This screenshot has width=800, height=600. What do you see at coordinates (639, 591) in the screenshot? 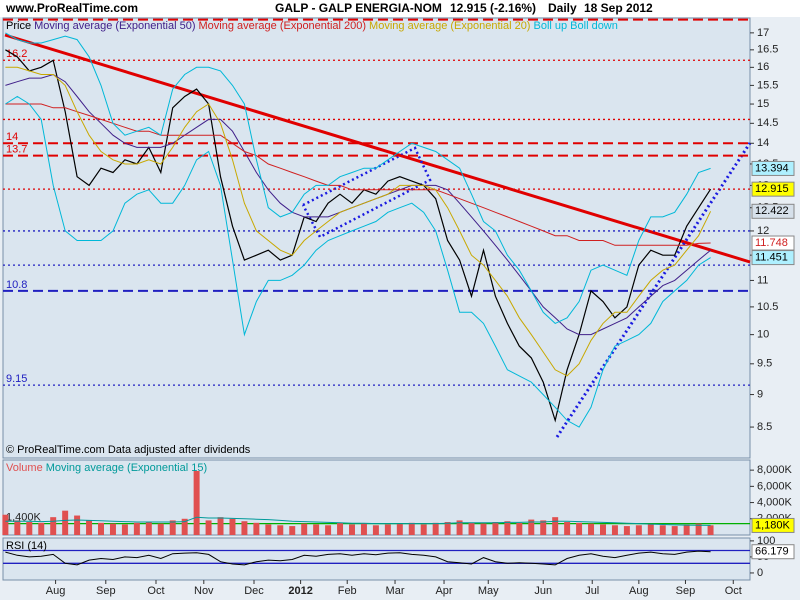
I see `x-tick-label: Aug` at bounding box center [639, 591].